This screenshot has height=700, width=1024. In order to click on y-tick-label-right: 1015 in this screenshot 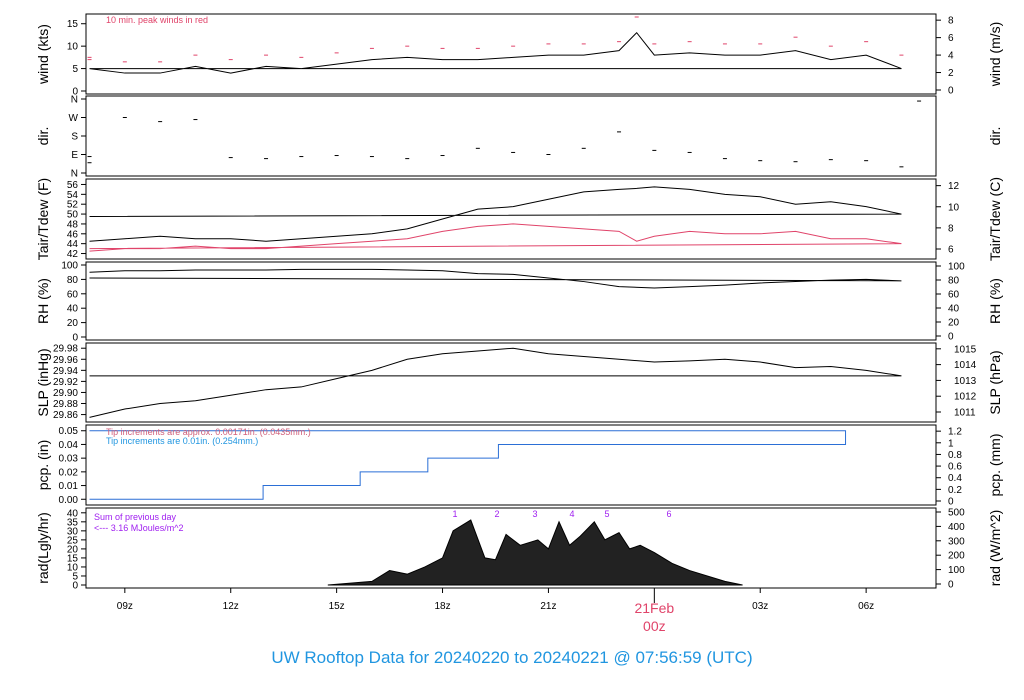, I will do `click(965, 349)`.